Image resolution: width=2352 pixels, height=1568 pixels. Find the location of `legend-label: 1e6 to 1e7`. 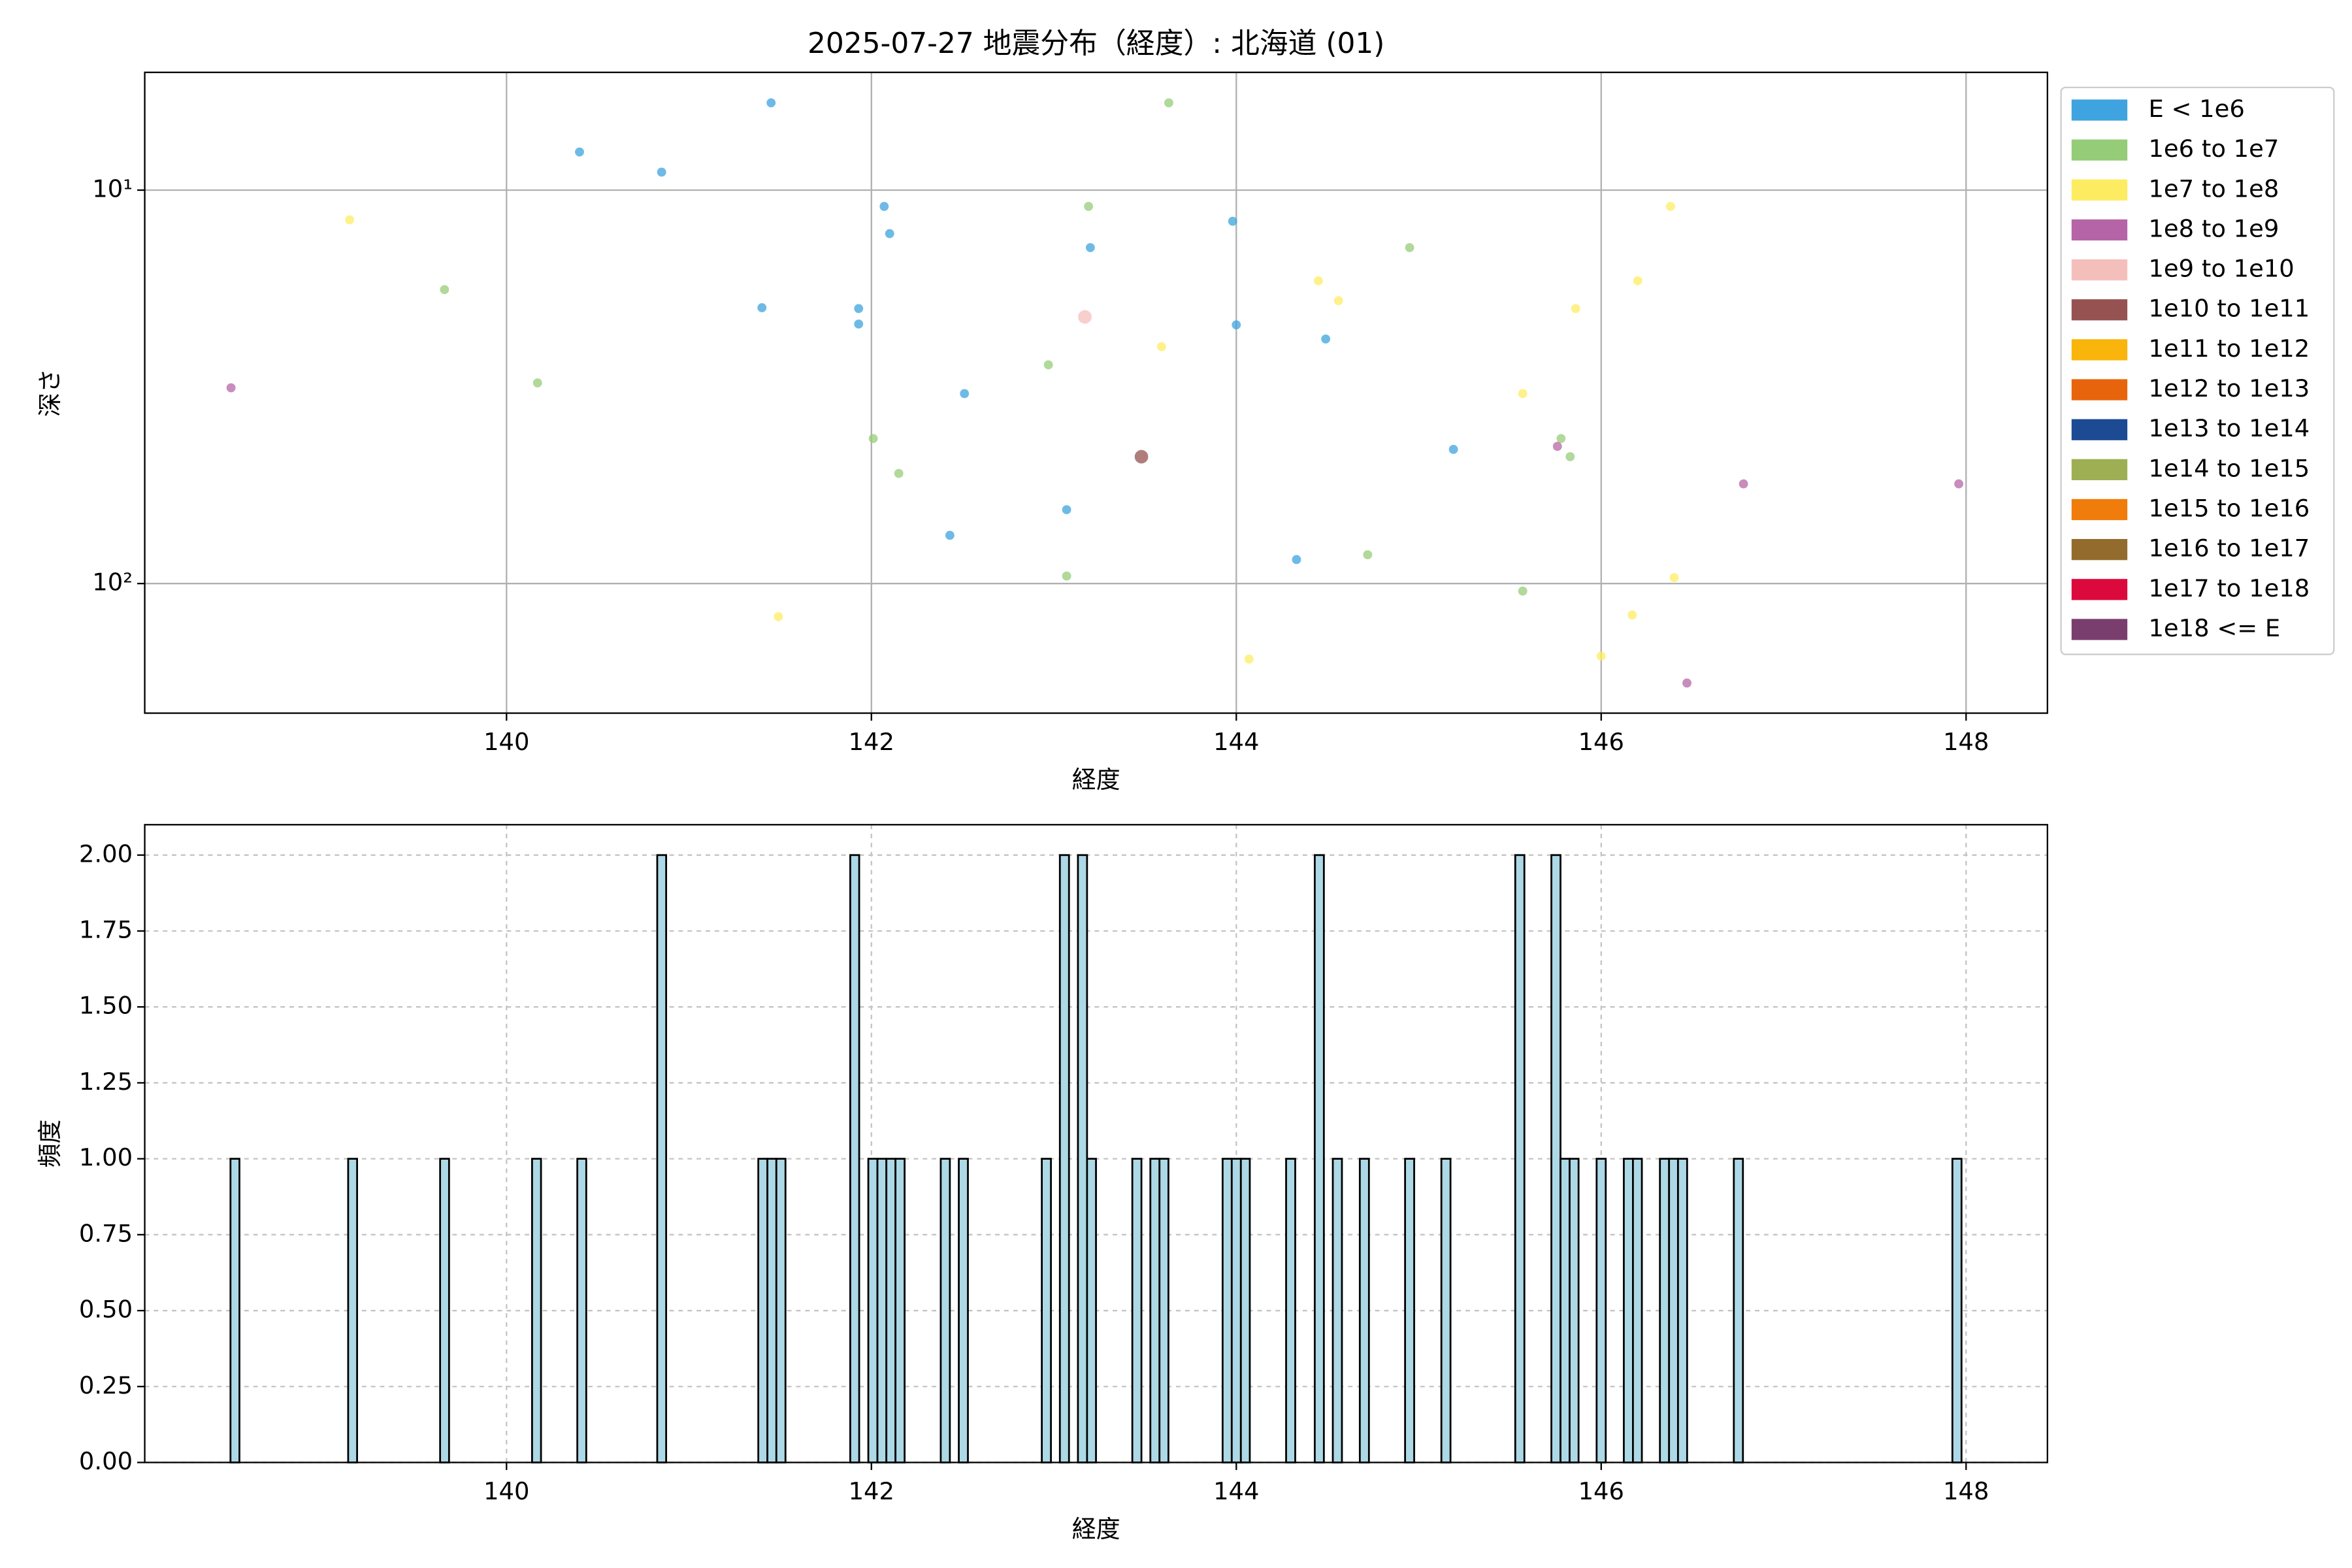

legend-label: 1e6 to 1e7 is located at coordinates (2213, 149).